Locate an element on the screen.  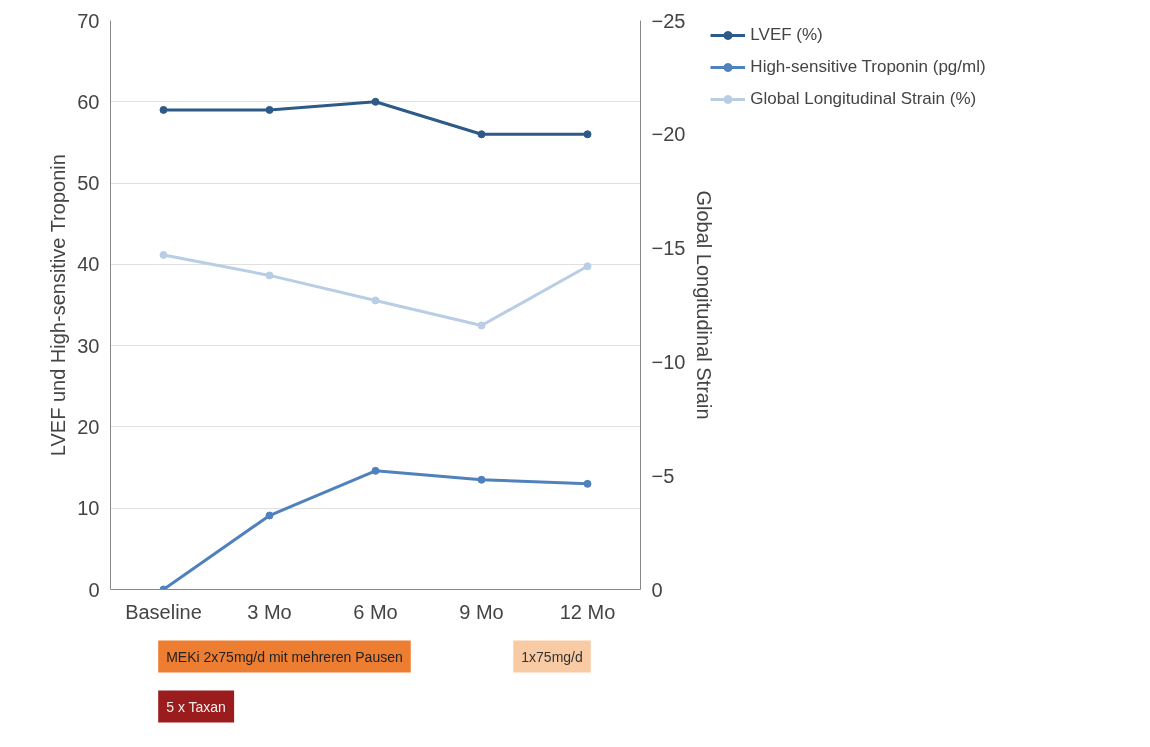
x-tick-label: 3 Mo is located at coordinates (269, 611).